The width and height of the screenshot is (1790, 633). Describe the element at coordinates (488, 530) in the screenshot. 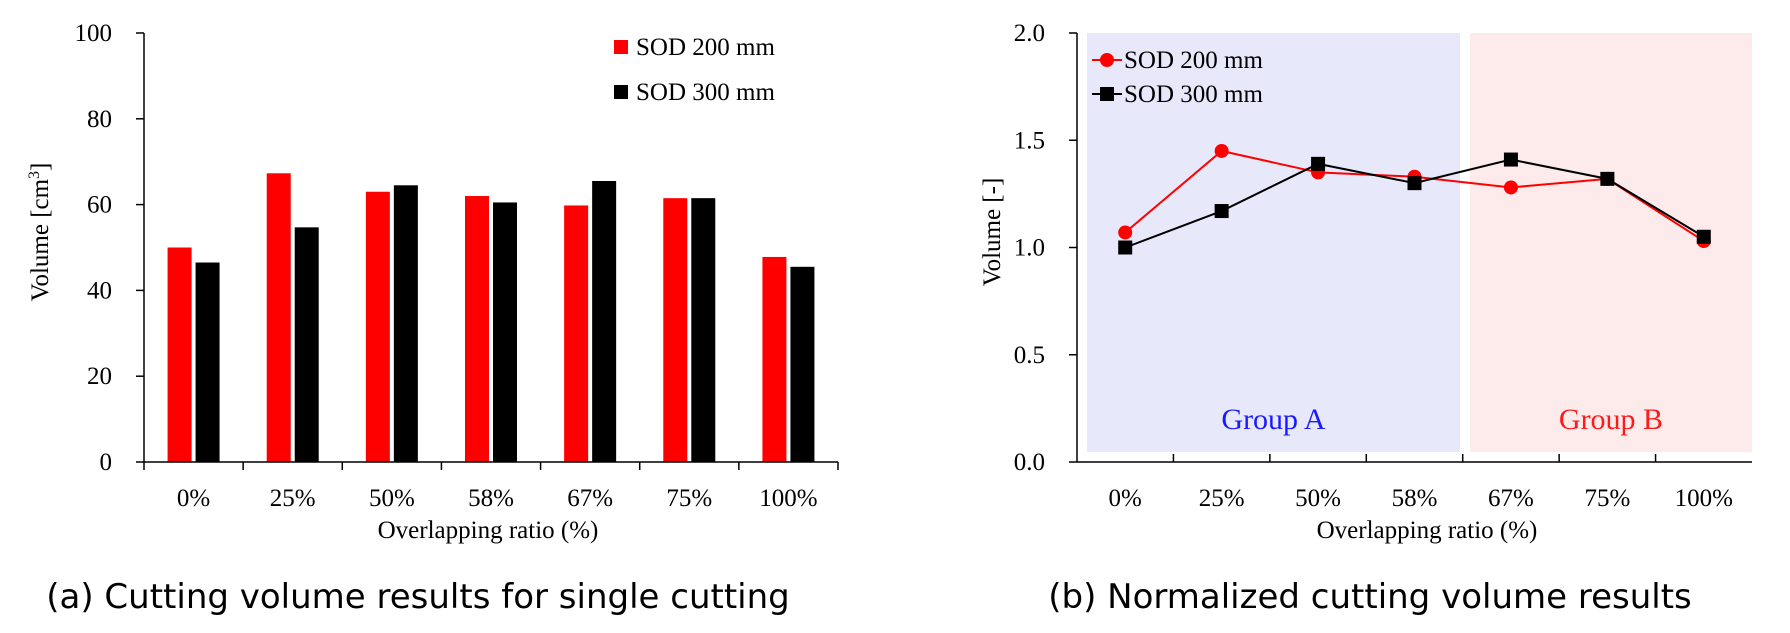

I see `a-x-axis-label: Overlapping ratio (%)` at that location.